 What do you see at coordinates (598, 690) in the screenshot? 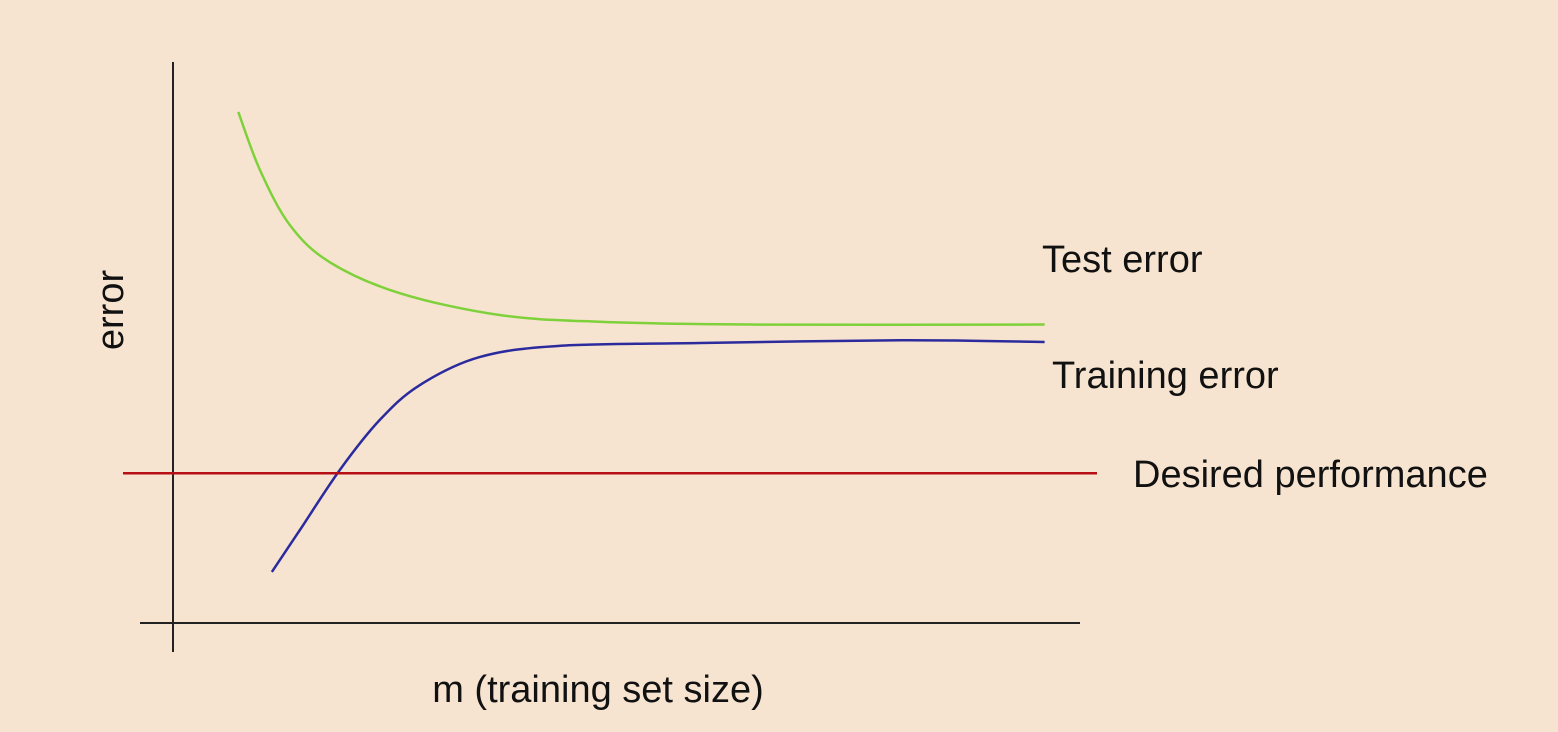
I see `x-axis-label: m (training set size)` at bounding box center [598, 690].